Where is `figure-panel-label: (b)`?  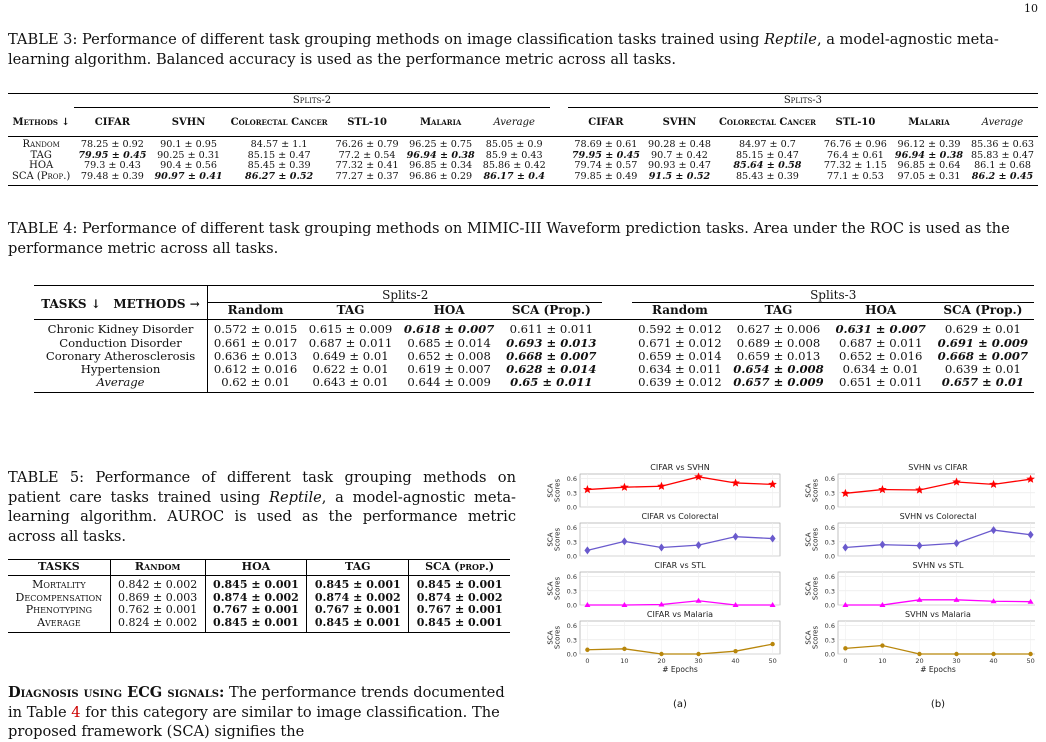 figure-panel-label: (b) is located at coordinates (938, 704).